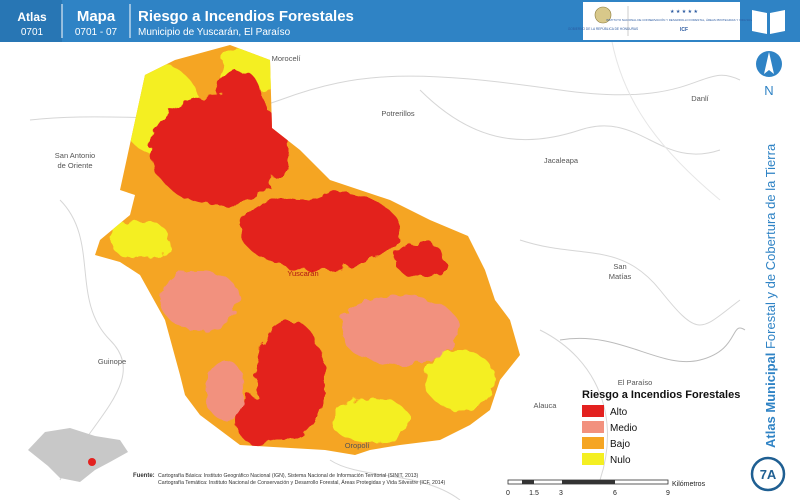 The width and height of the screenshot is (800, 500). What do you see at coordinates (96, 32) in the screenshot?
I see `map-code: 0701 - 07` at bounding box center [96, 32].